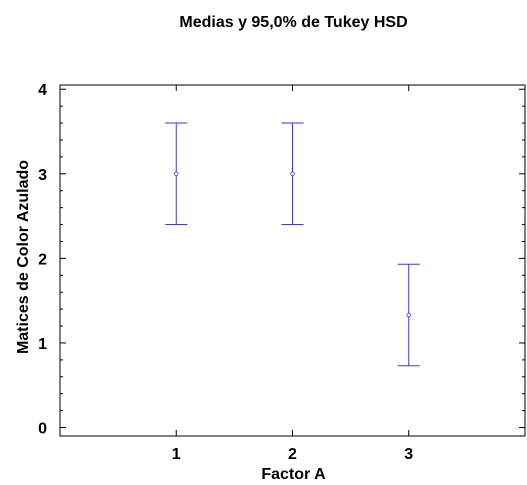 The height and width of the screenshot is (485, 527). Describe the element at coordinates (293, 22) in the screenshot. I see `chart-title: Medias y 95,0% de Tukey HSD` at that location.